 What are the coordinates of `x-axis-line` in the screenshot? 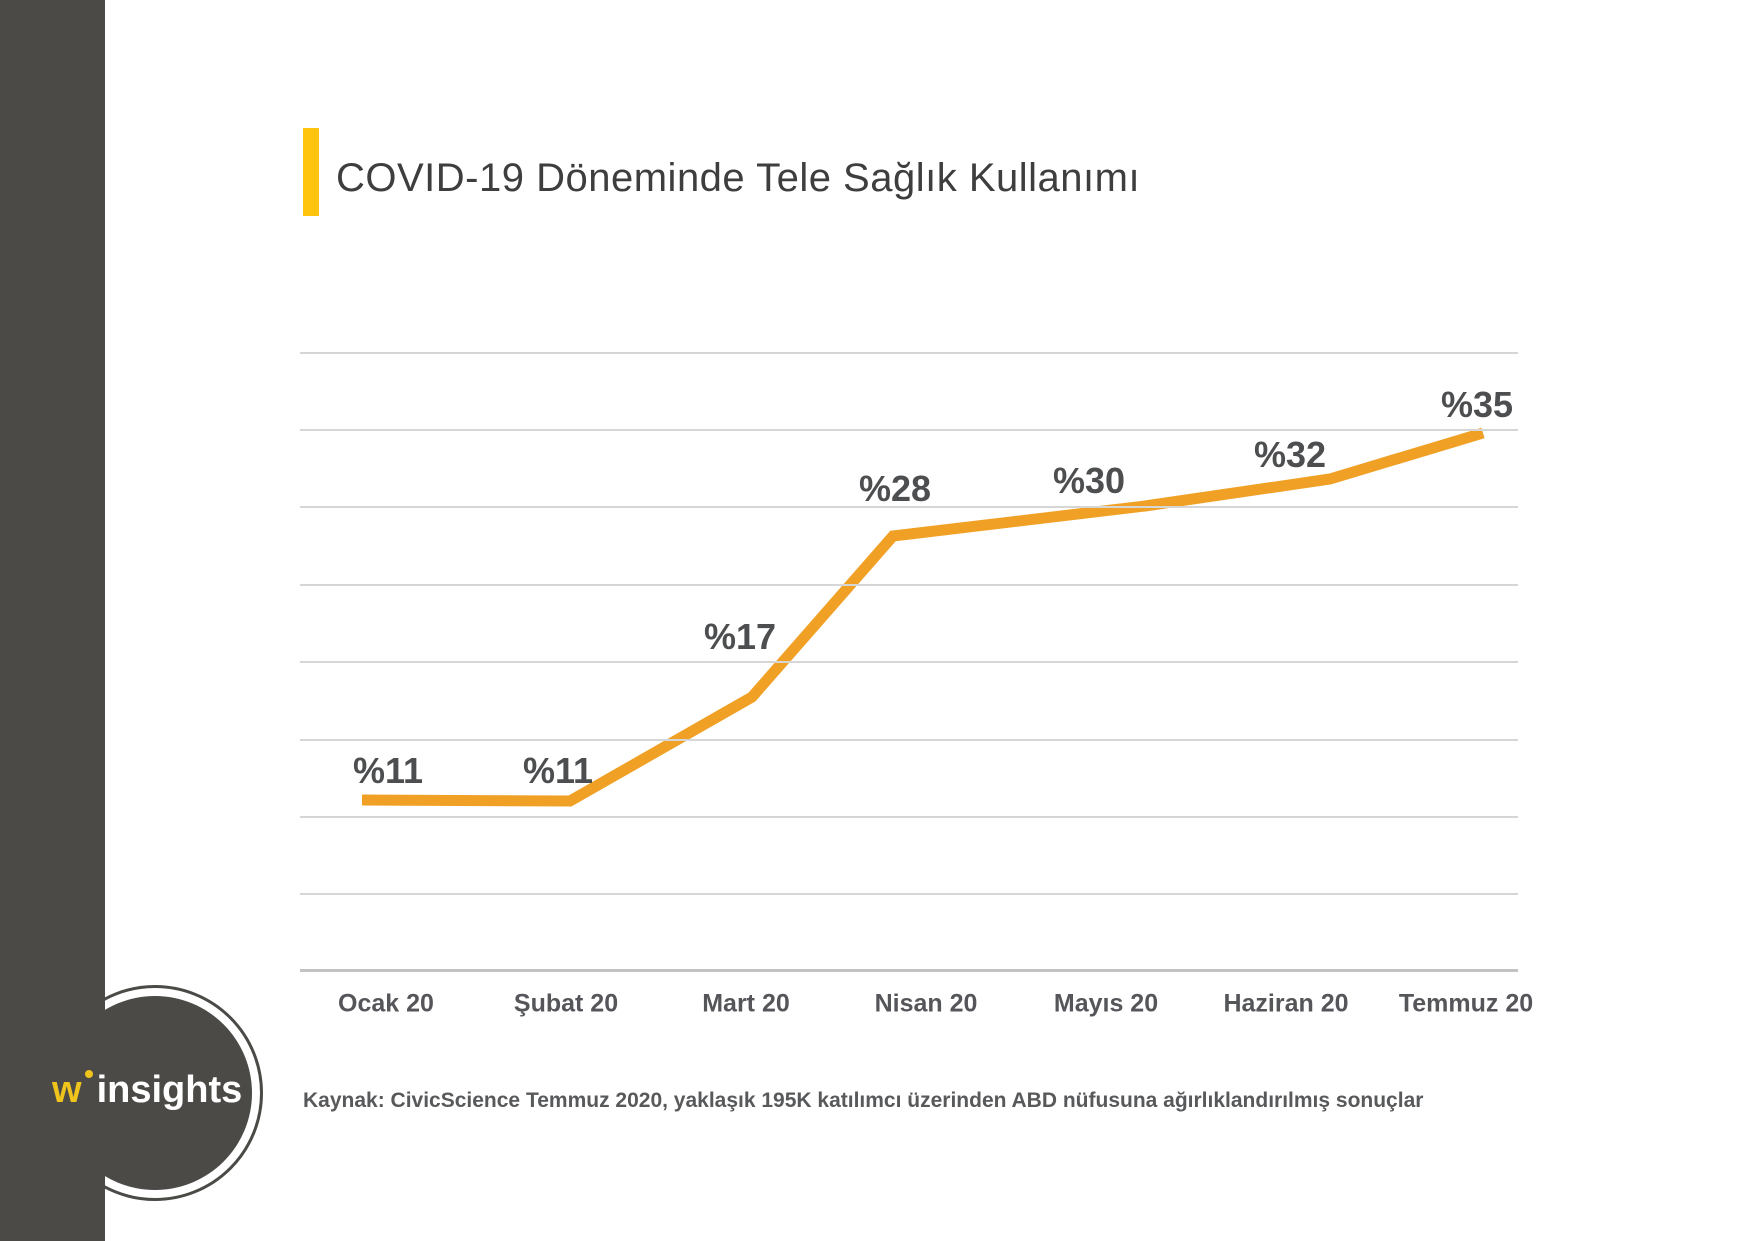 It's located at (909, 970).